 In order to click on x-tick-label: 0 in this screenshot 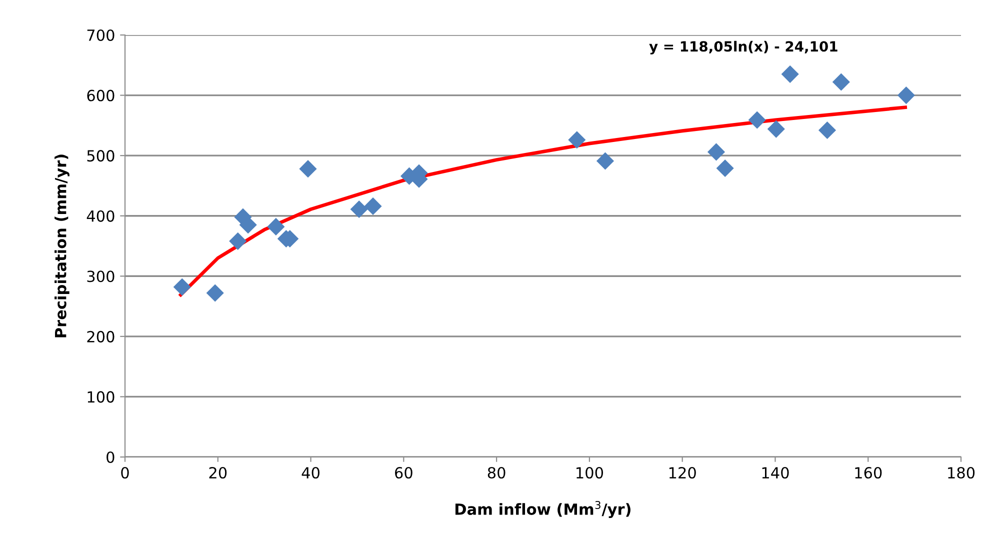, I will do `click(125, 472)`.